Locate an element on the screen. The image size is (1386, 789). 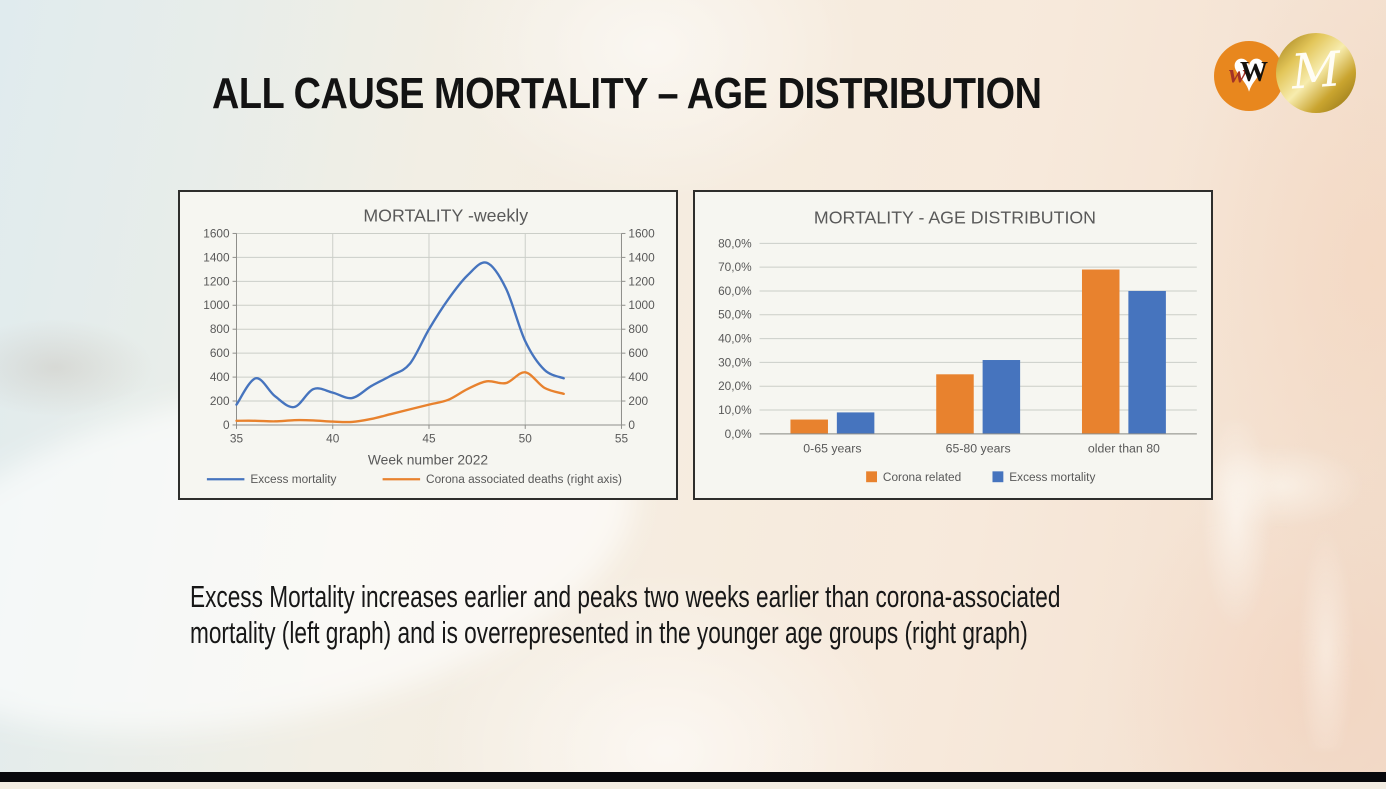
line-chart-x-axis-label: Week number 2022 is located at coordinates (428, 459).